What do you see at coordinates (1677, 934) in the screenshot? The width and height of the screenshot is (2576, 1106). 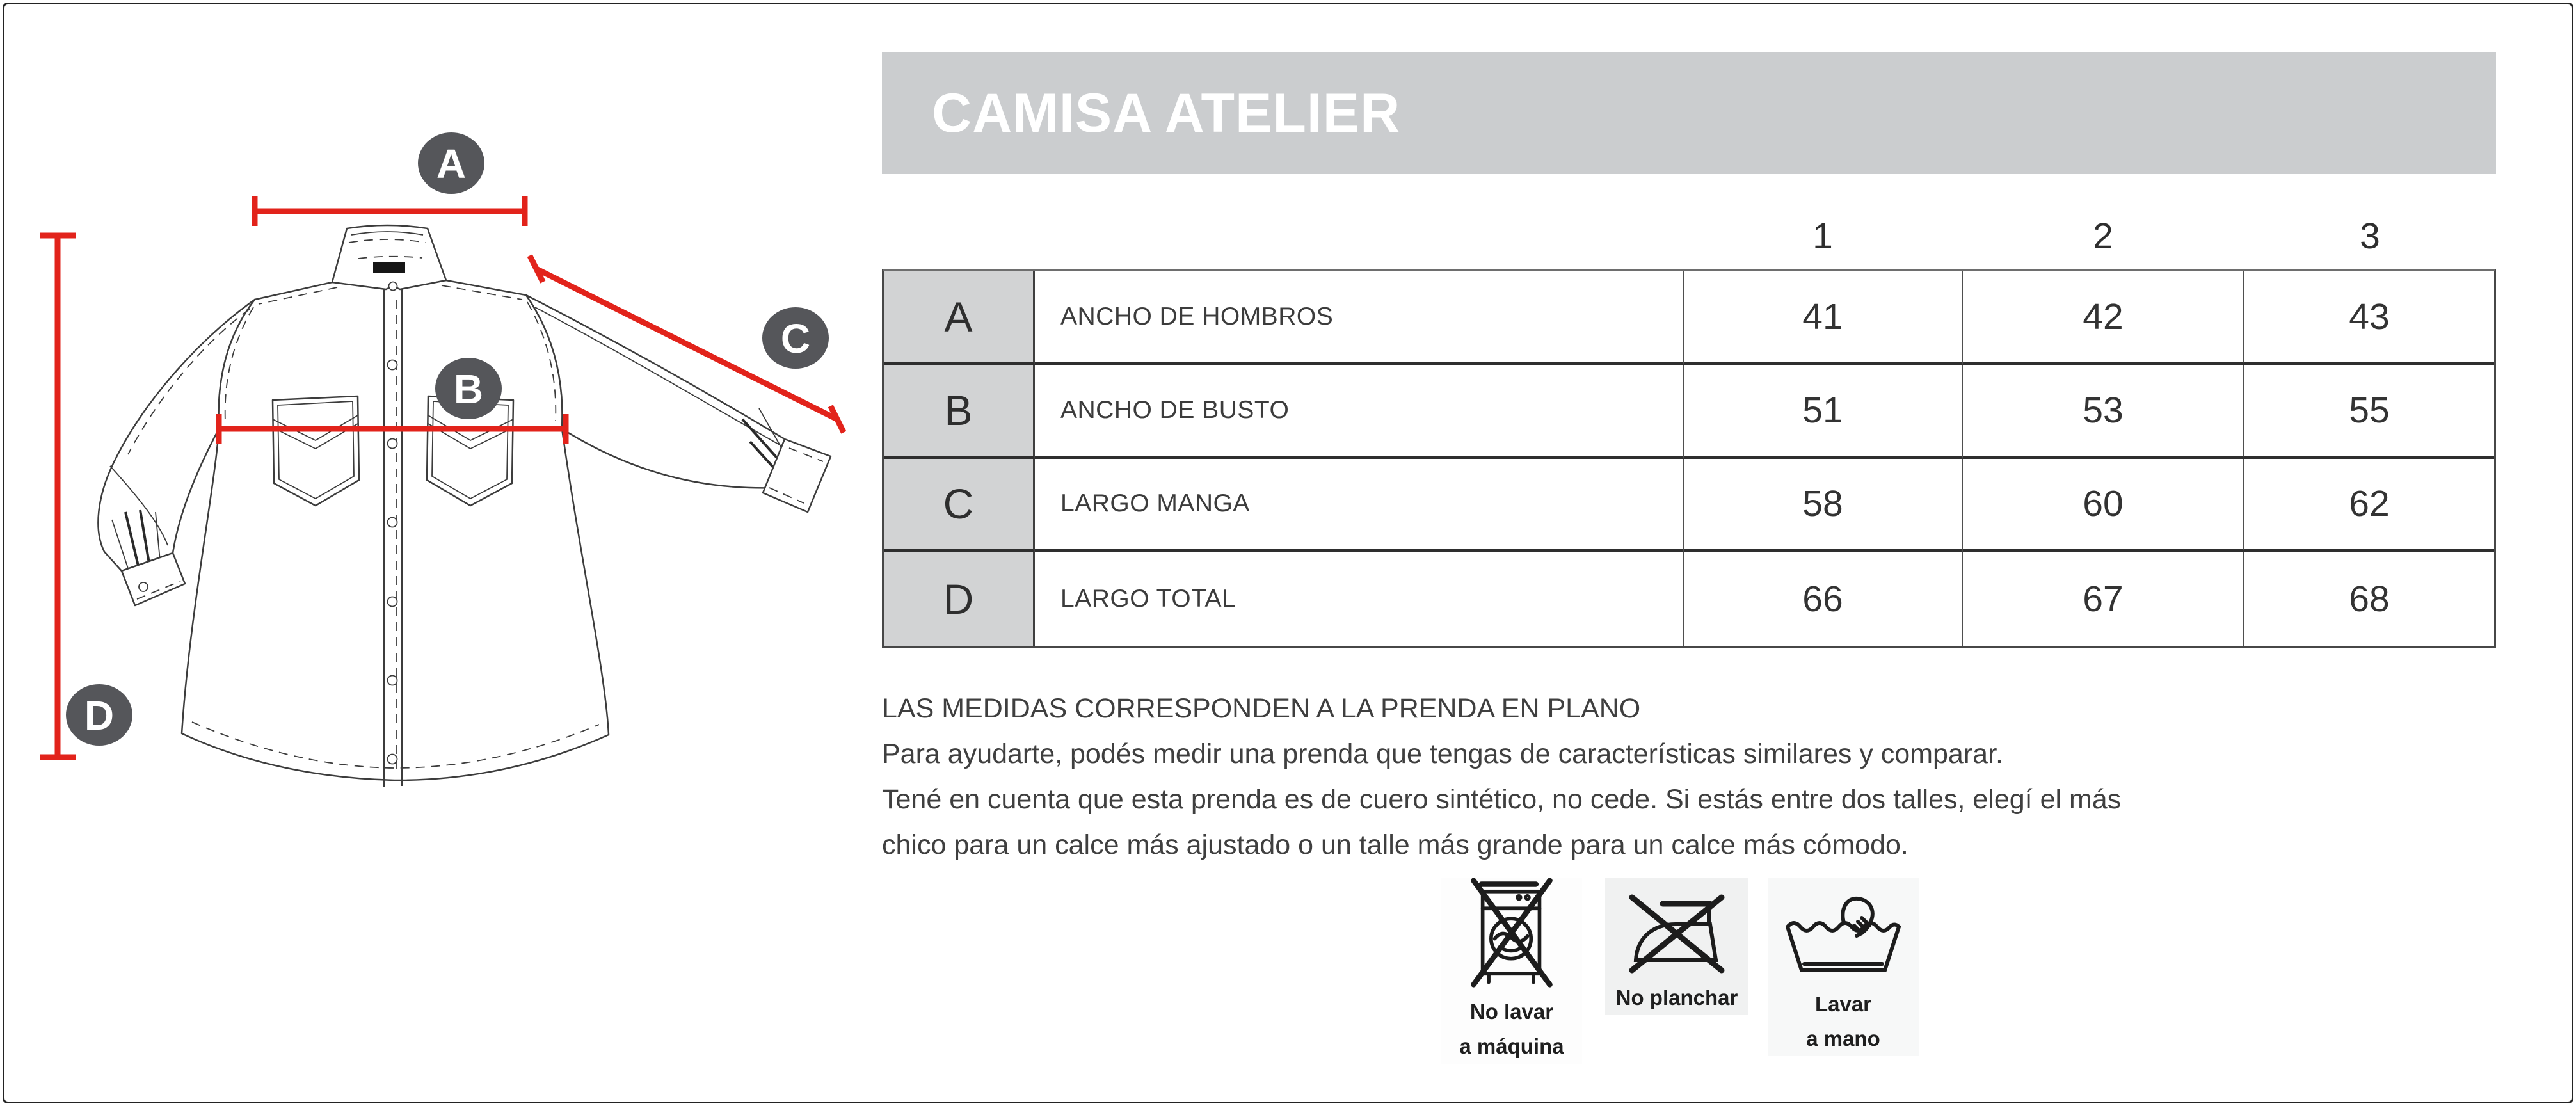 I see `no-iron-icon` at bounding box center [1677, 934].